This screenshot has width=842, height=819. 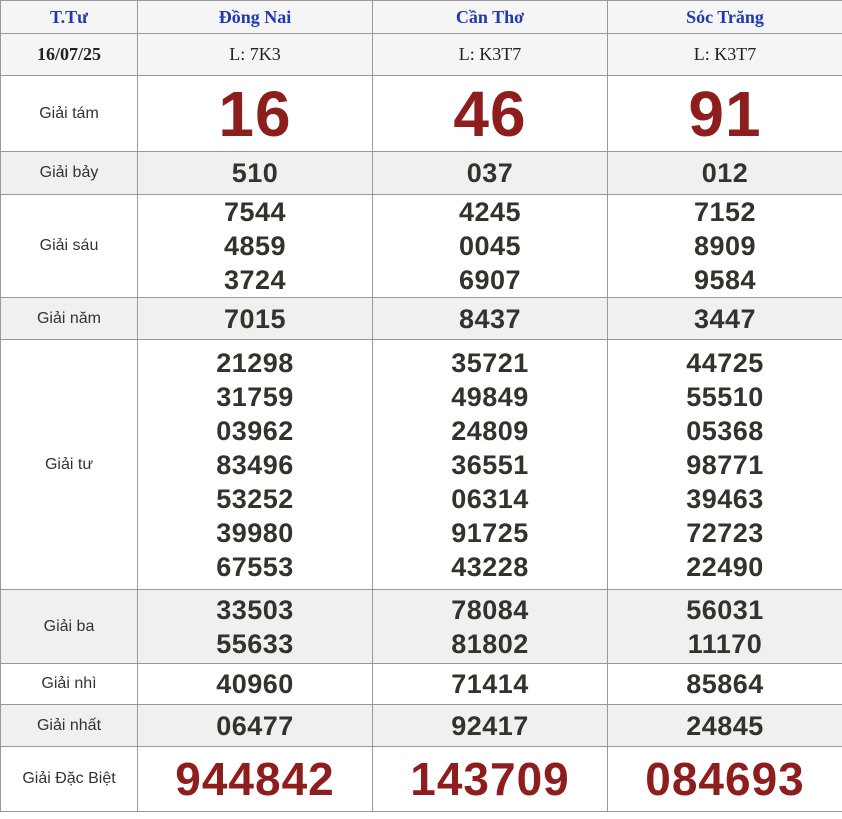 I want to click on result-number: 98771, so click(x=725, y=464).